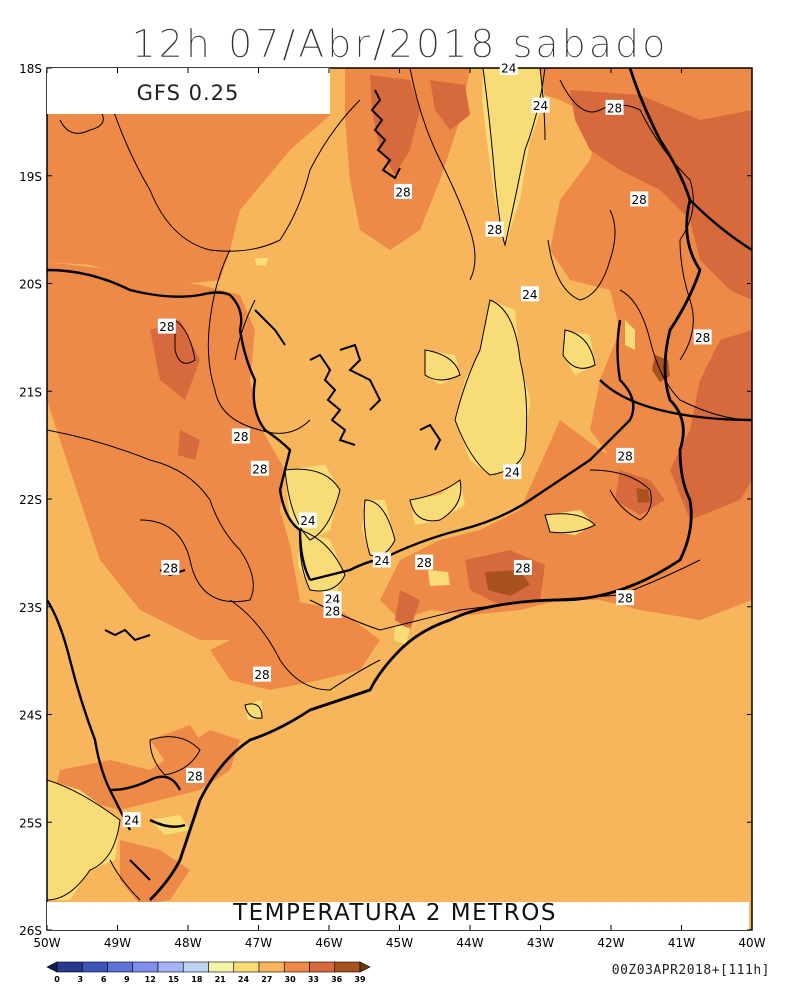  Describe the element at coordinates (365, 967) in the screenshot. I see `colorbar-arrow-high` at that location.